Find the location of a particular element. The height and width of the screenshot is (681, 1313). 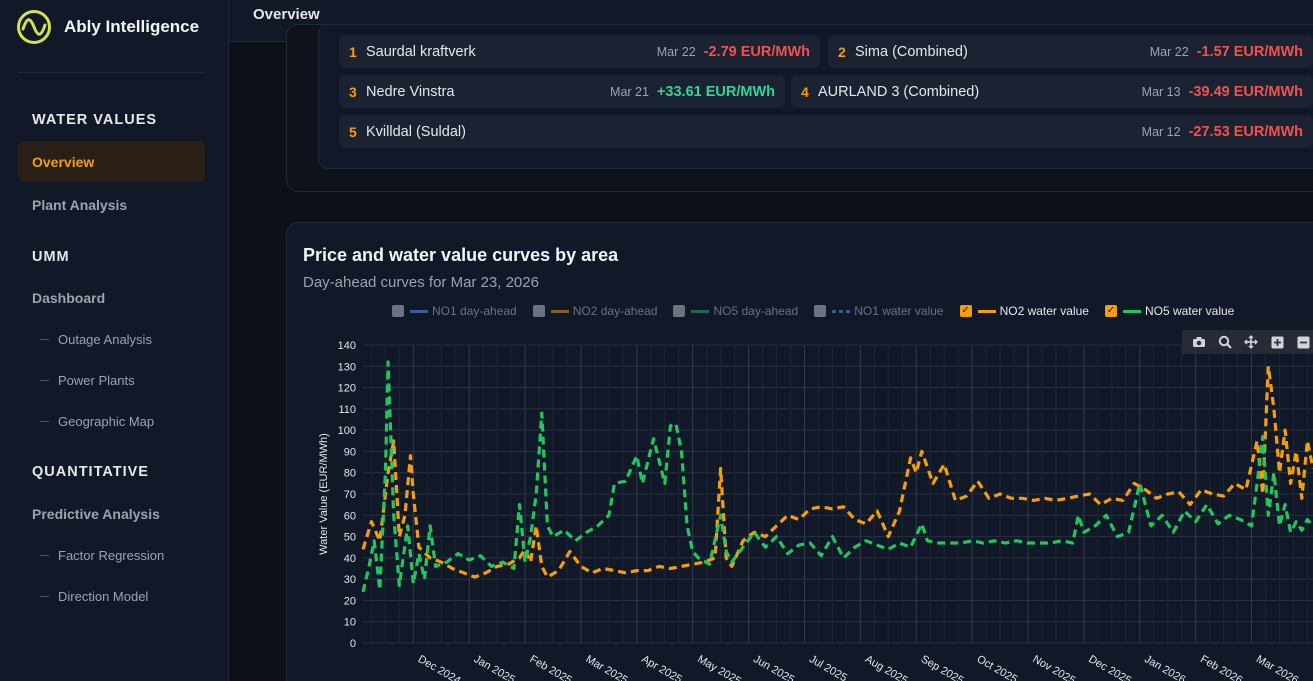

rank-number: 3 is located at coordinates (353, 91).